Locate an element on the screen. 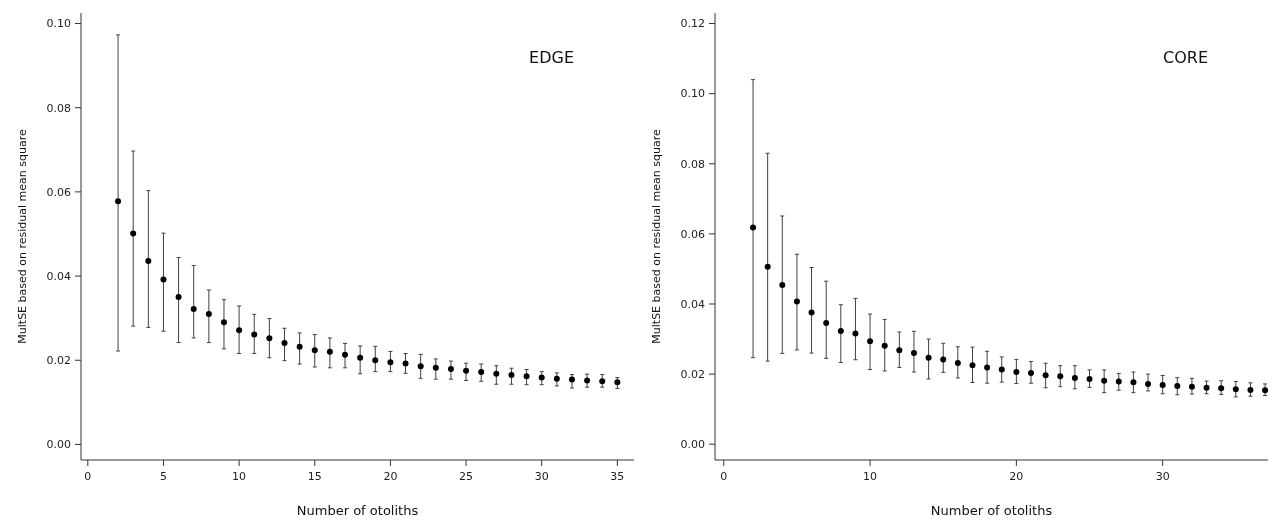 This screenshot has width=1285, height=532. x-tick-label: 25 is located at coordinates (466, 476).